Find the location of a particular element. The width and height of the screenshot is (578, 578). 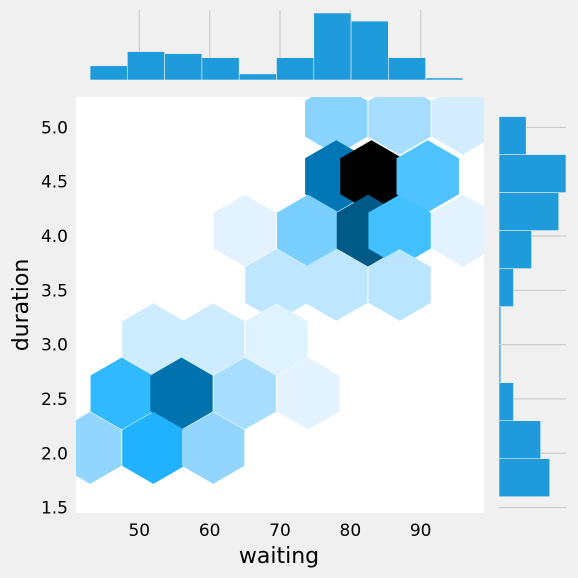

x-tick-label: 50 is located at coordinates (139, 531).